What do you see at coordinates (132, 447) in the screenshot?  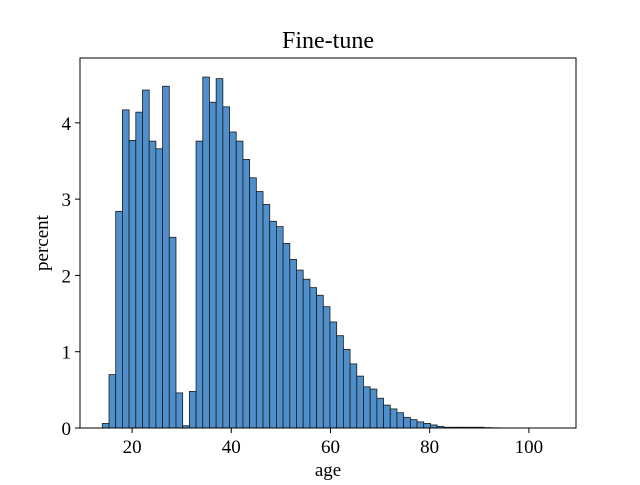 I see `x-tick-label: 20` at bounding box center [132, 447].